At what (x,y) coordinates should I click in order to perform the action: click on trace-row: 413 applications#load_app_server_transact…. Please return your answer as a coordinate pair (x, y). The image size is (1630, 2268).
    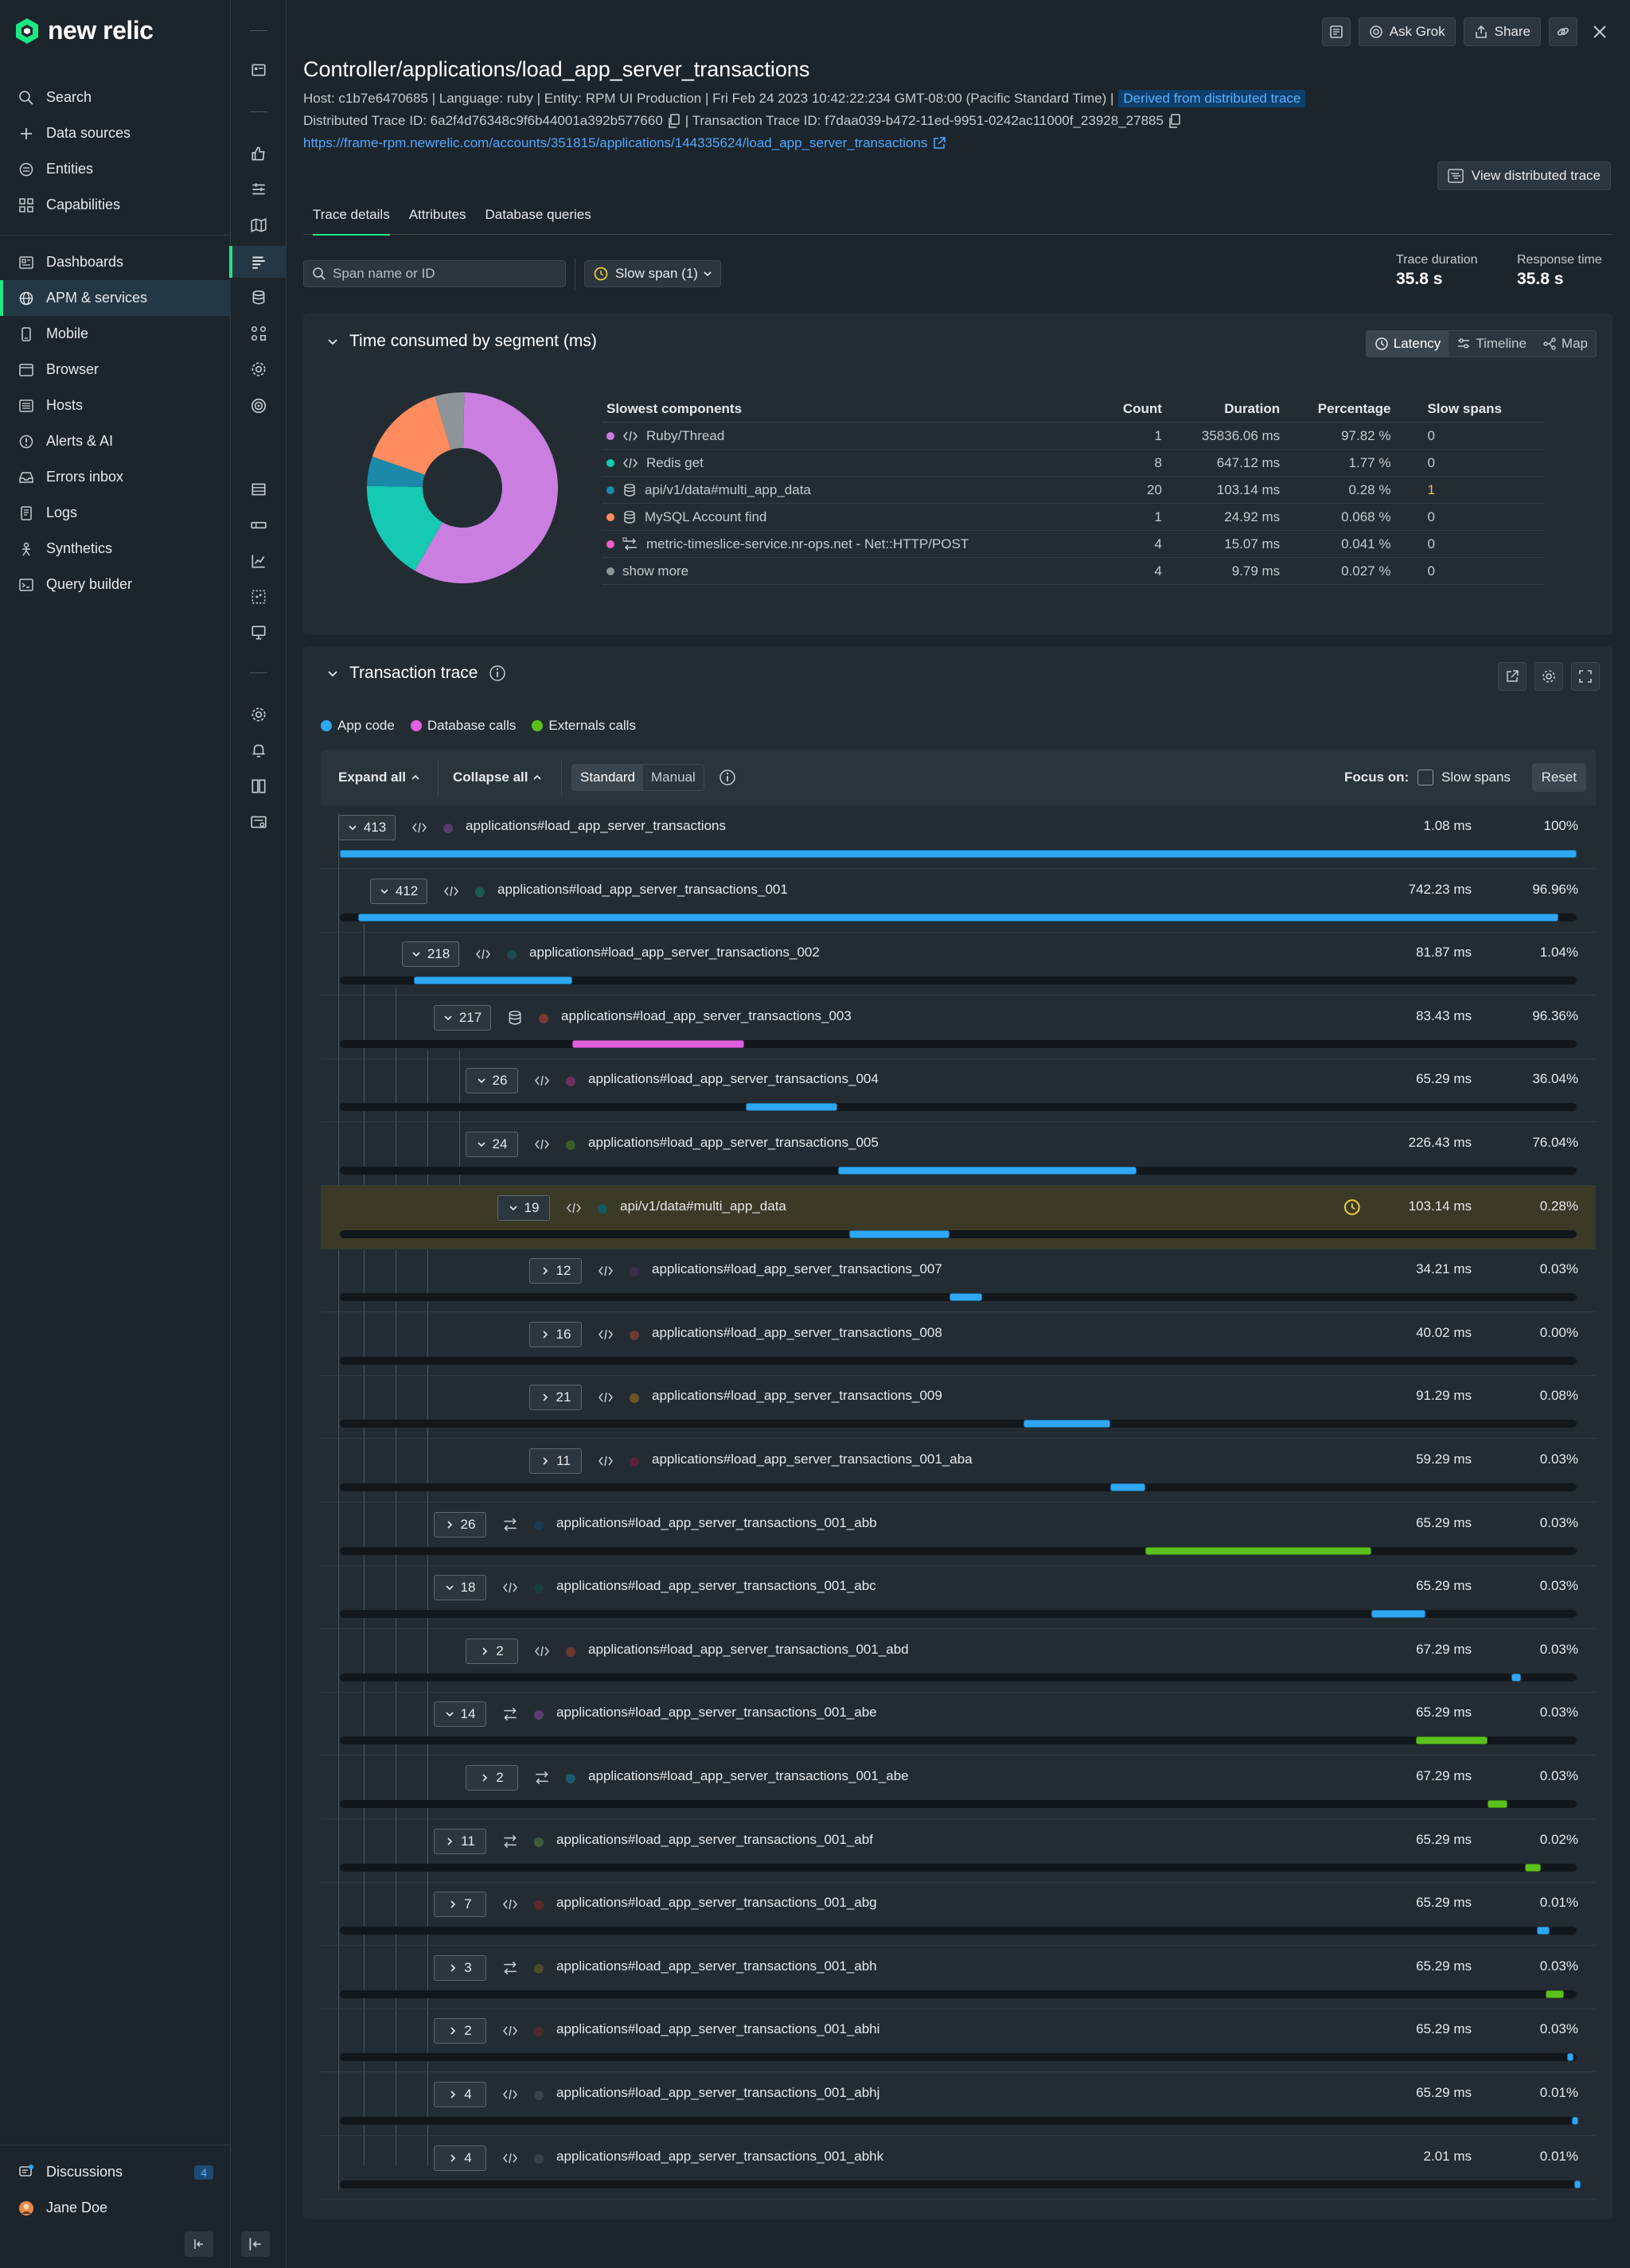
    Looking at the image, I should click on (959, 837).